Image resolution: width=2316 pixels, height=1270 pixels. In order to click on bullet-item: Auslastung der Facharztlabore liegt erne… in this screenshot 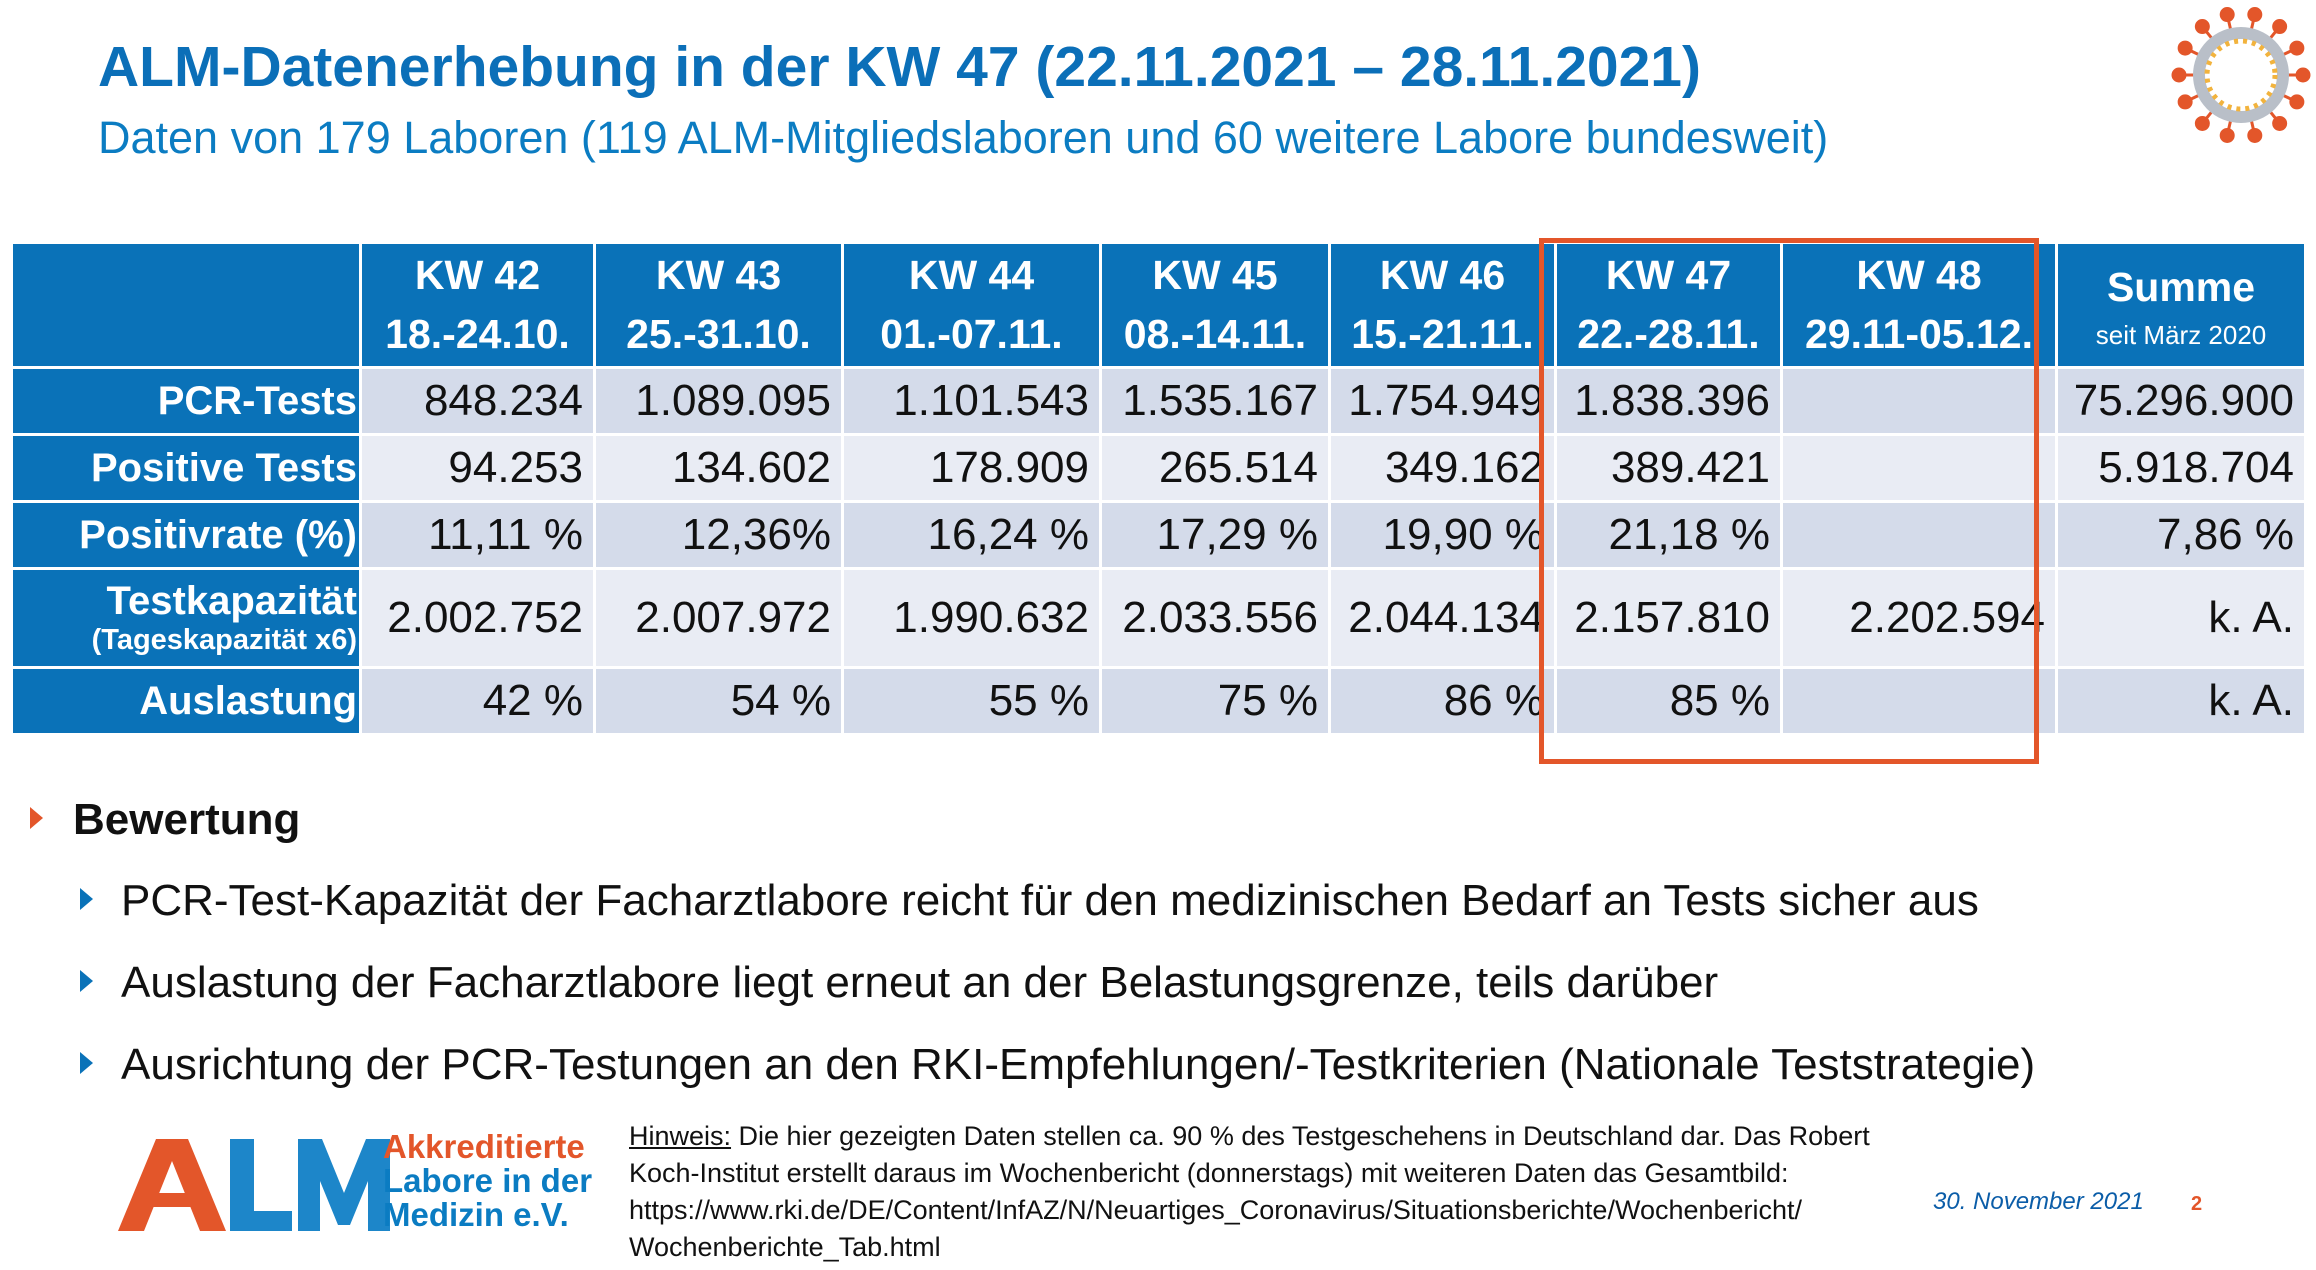, I will do `click(899, 983)`.